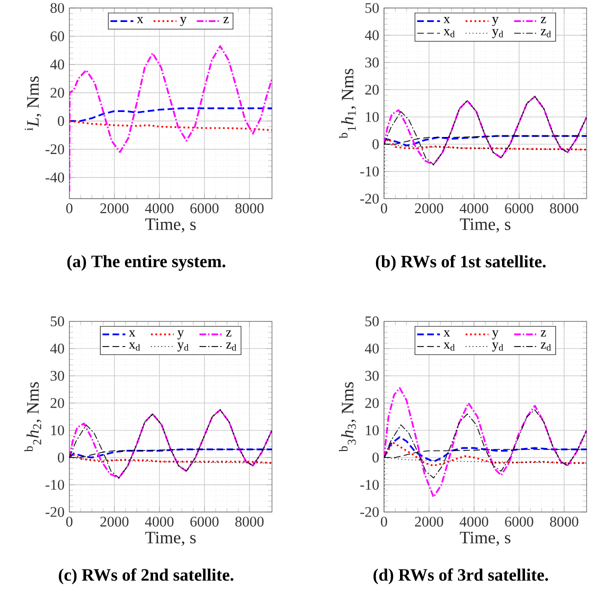 The width and height of the screenshot is (608, 613). What do you see at coordinates (146, 576) in the screenshot?
I see `text: (c) RWs of 2nd satellite.` at bounding box center [146, 576].